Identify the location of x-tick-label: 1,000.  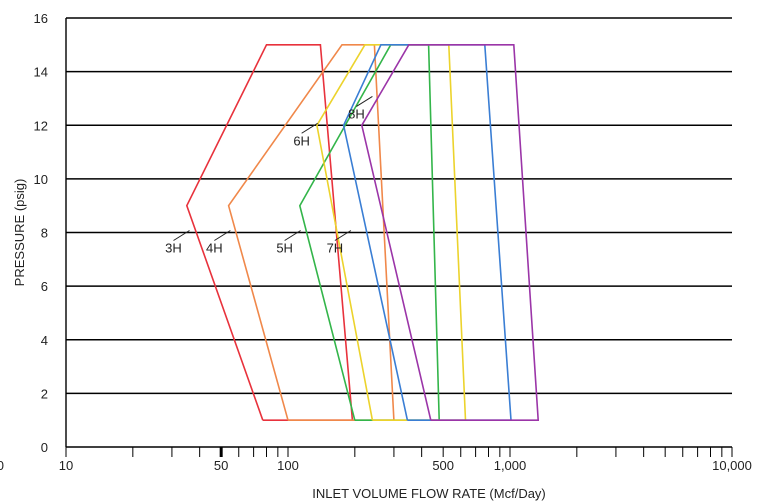
(510, 465).